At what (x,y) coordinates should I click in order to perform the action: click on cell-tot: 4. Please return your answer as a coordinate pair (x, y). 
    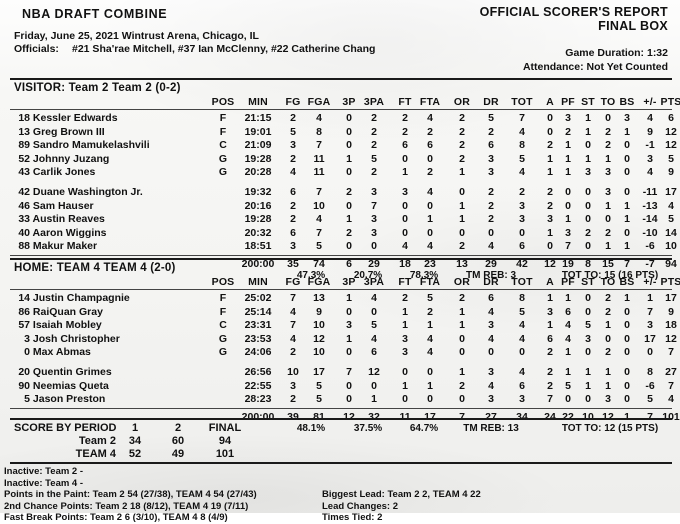
    Looking at the image, I should click on (522, 372).